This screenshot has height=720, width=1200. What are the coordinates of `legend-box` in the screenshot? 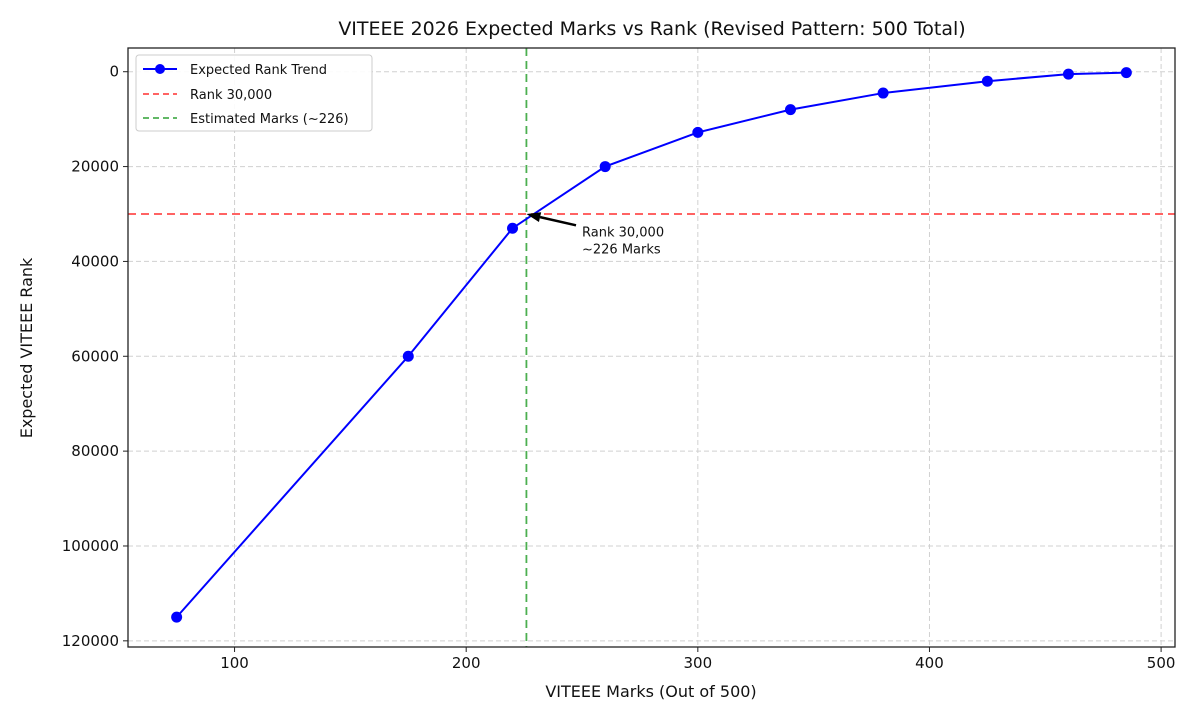 It's located at (254, 93).